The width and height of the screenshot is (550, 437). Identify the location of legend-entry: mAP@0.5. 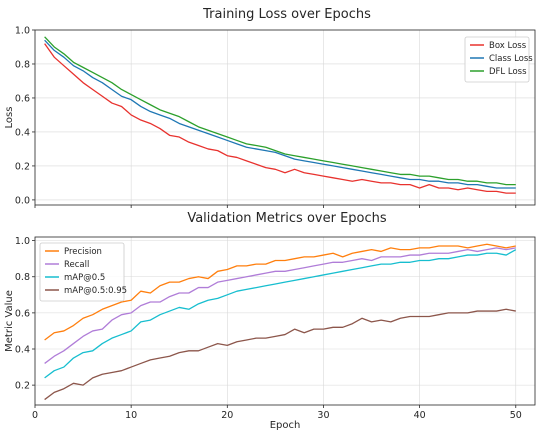
(84, 278).